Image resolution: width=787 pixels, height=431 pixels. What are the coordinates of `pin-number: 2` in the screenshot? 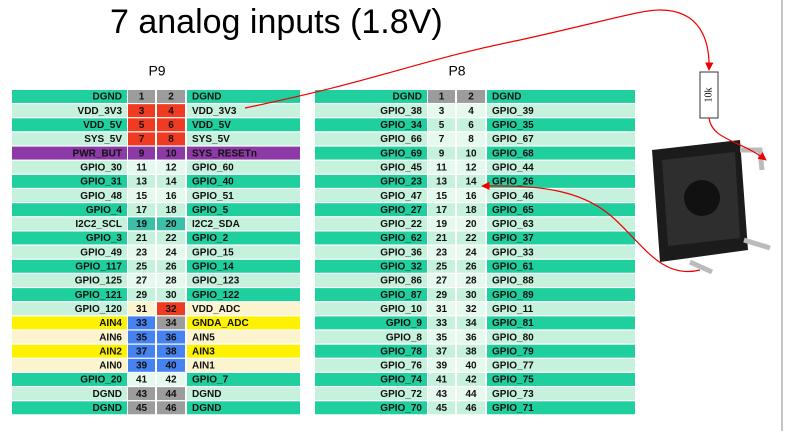 It's located at (471, 97).